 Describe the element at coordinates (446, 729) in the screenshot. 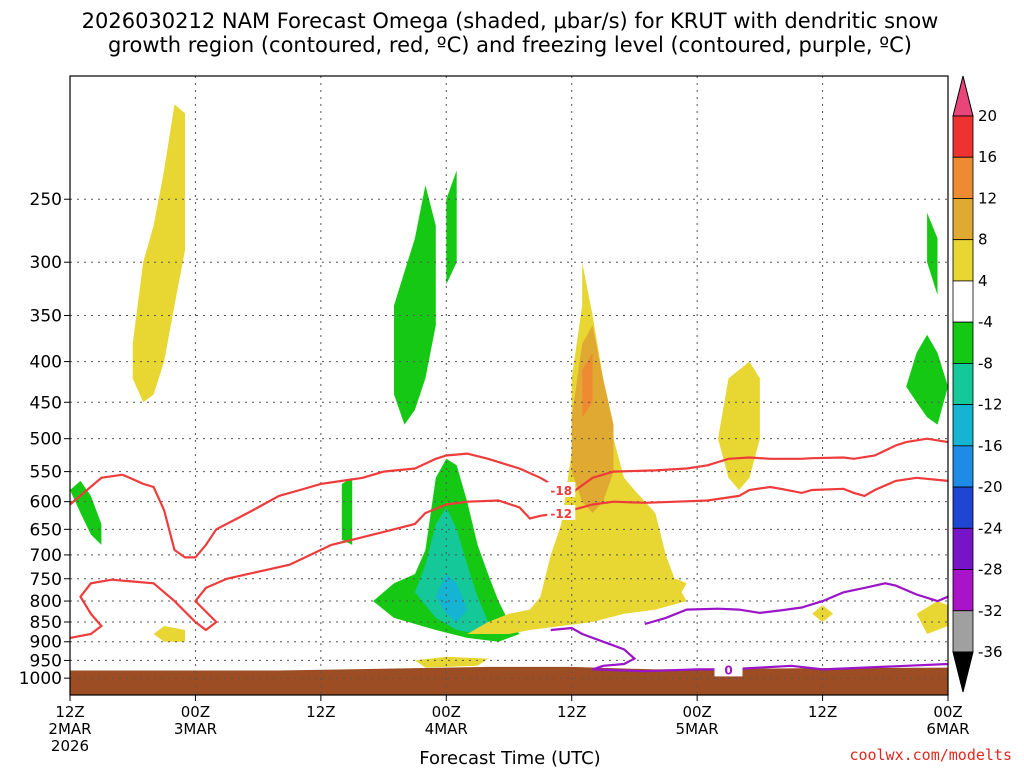

I see `x-tick-date: 4MAR` at that location.